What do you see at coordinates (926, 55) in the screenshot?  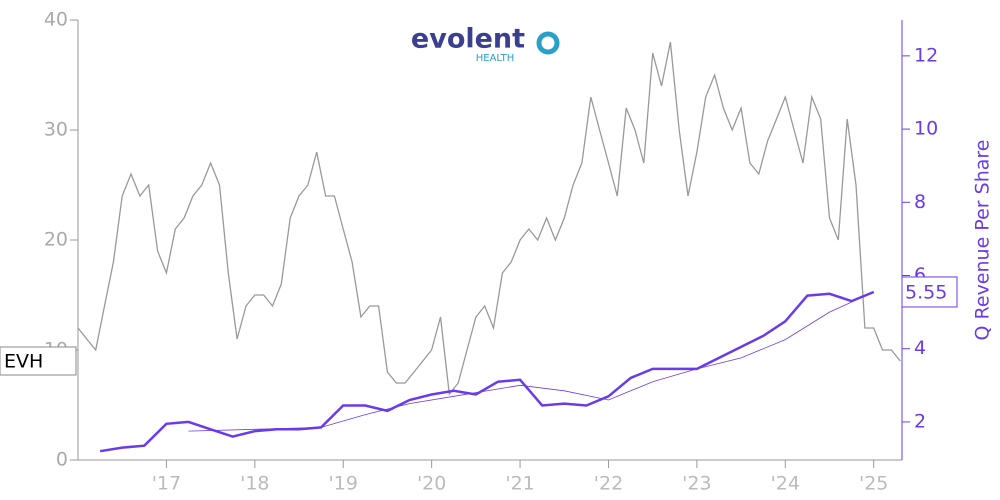 I see `y2-tick-label: 12` at bounding box center [926, 55].